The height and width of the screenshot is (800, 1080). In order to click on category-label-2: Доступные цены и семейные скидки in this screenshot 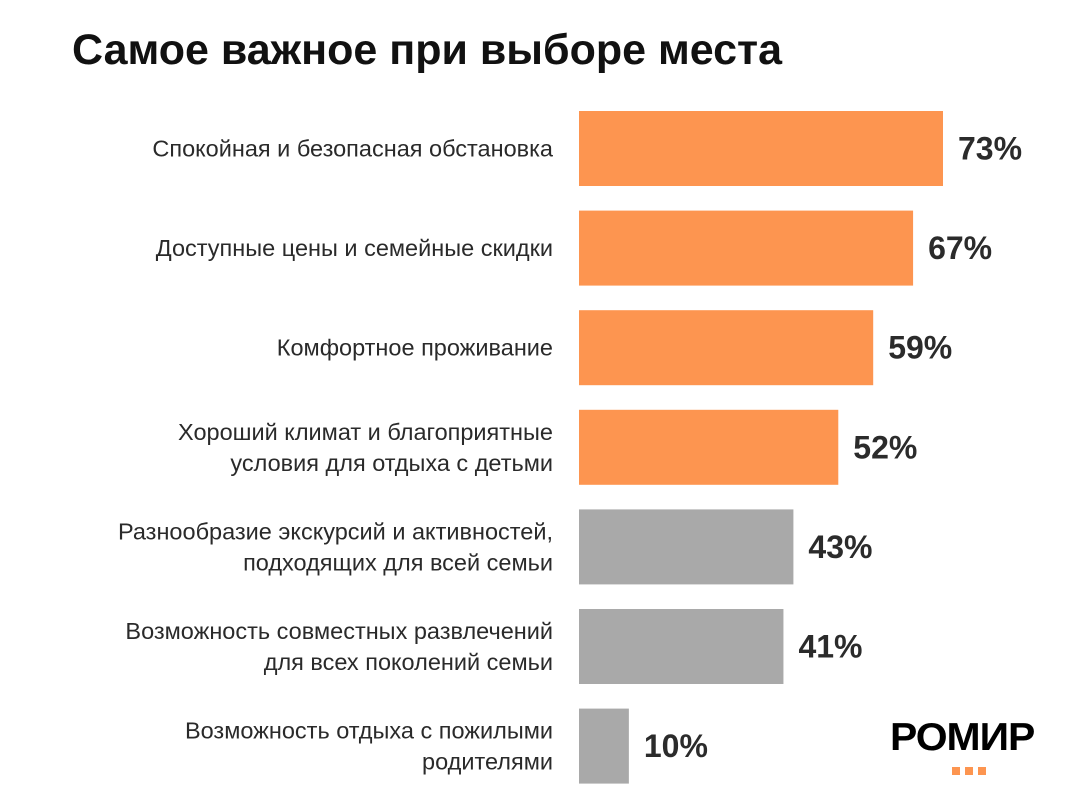, I will do `click(354, 248)`.